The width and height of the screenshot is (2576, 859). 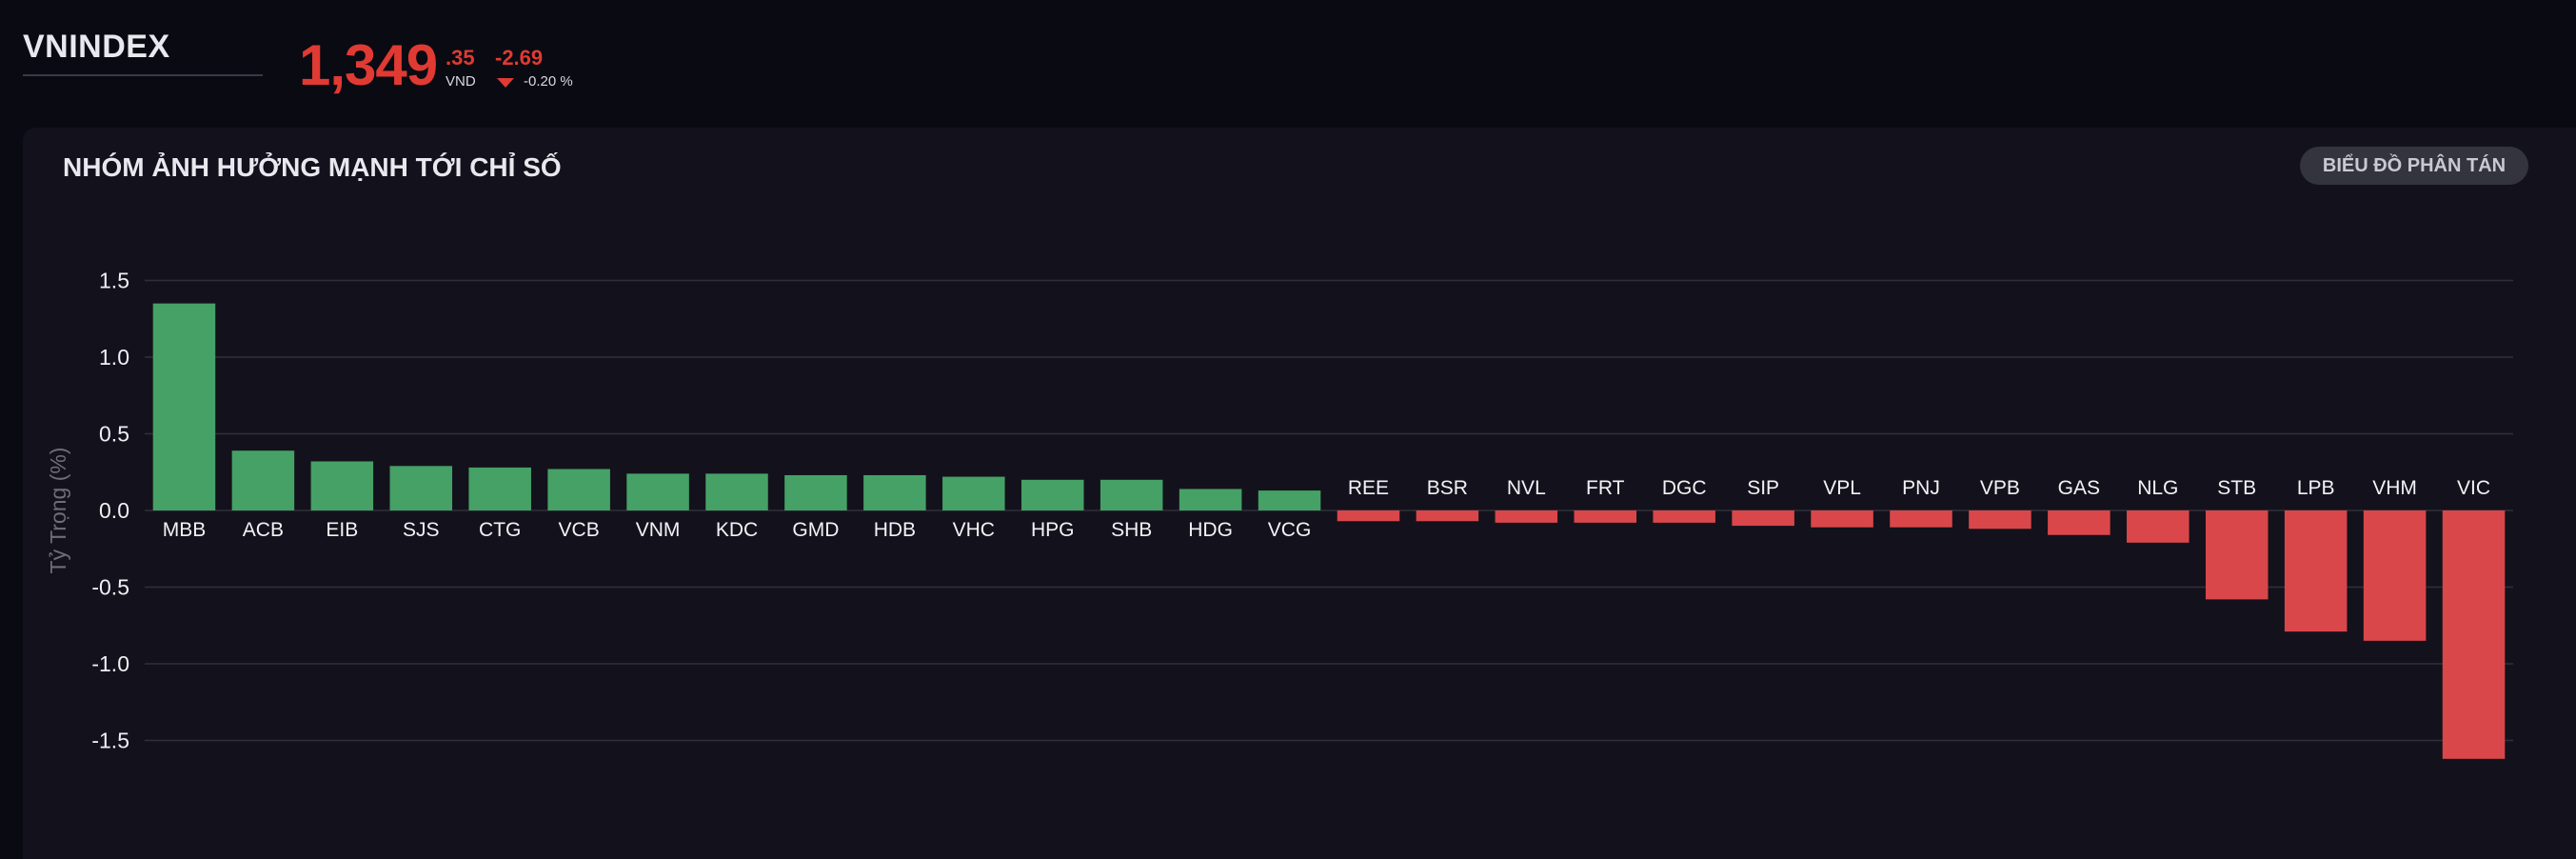 I want to click on bar-nlg, so click(x=2159, y=526).